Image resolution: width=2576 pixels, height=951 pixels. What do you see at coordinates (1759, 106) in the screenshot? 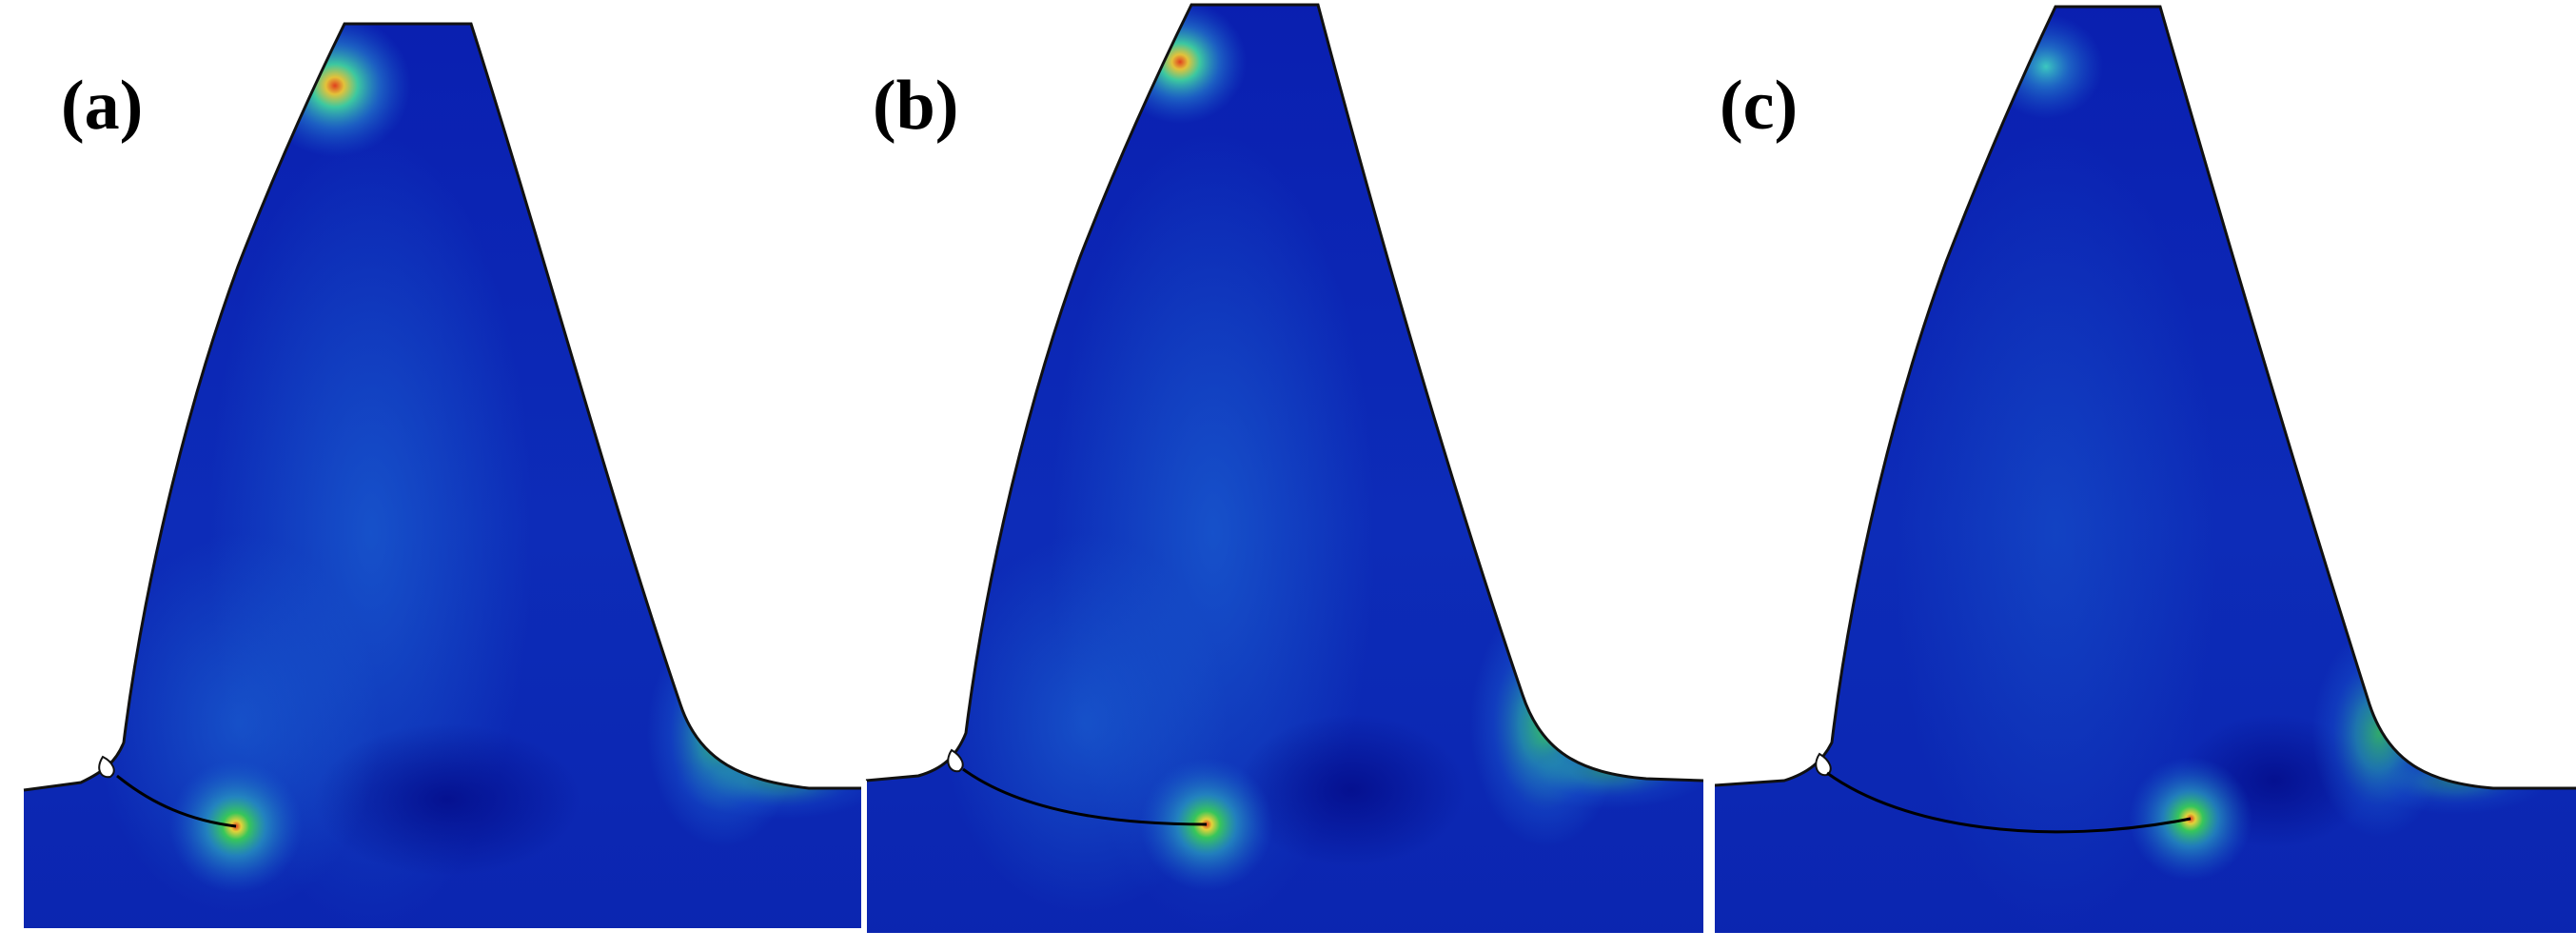
I see `panel-label-c: (c)` at bounding box center [1759, 106].